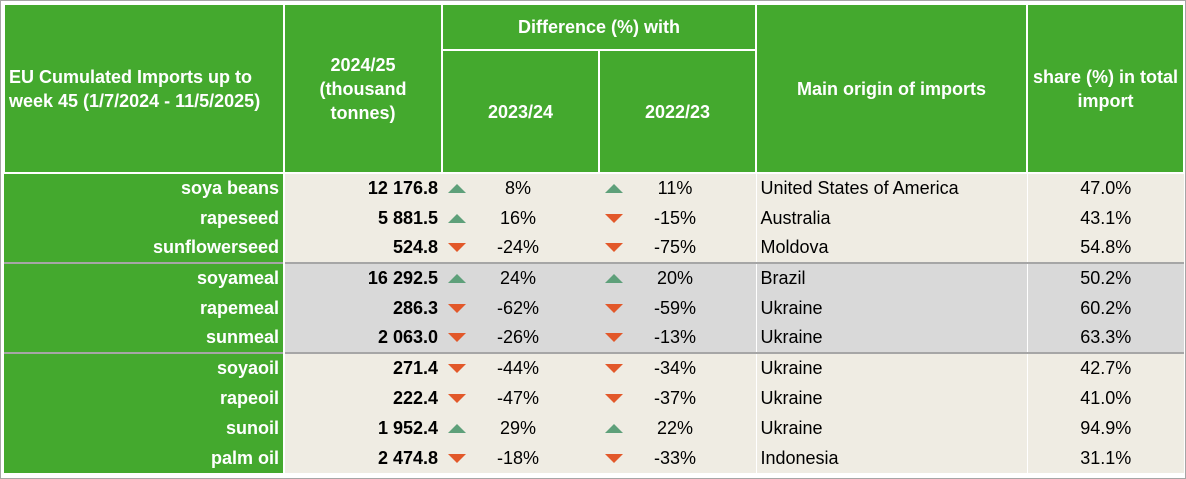  I want to click on table-row: sunoil 1 952.4 29% 22% Ukraine 94.9%, so click(594, 428).